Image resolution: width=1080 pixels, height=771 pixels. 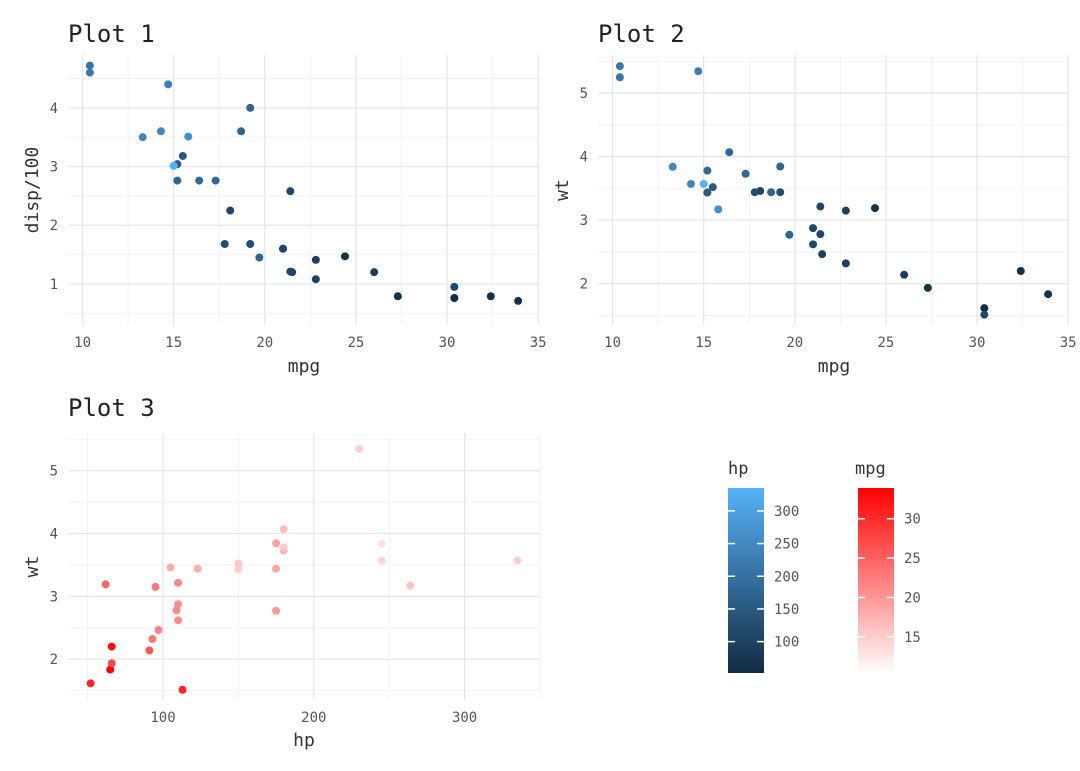 What do you see at coordinates (313, 718) in the screenshot?
I see `x-tick-label: 200` at bounding box center [313, 718].